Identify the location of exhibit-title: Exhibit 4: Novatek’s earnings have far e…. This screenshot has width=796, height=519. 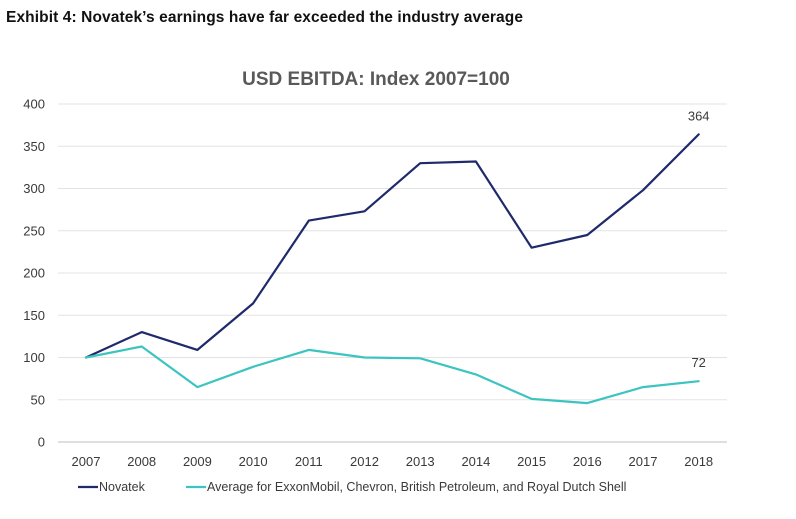
(265, 17).